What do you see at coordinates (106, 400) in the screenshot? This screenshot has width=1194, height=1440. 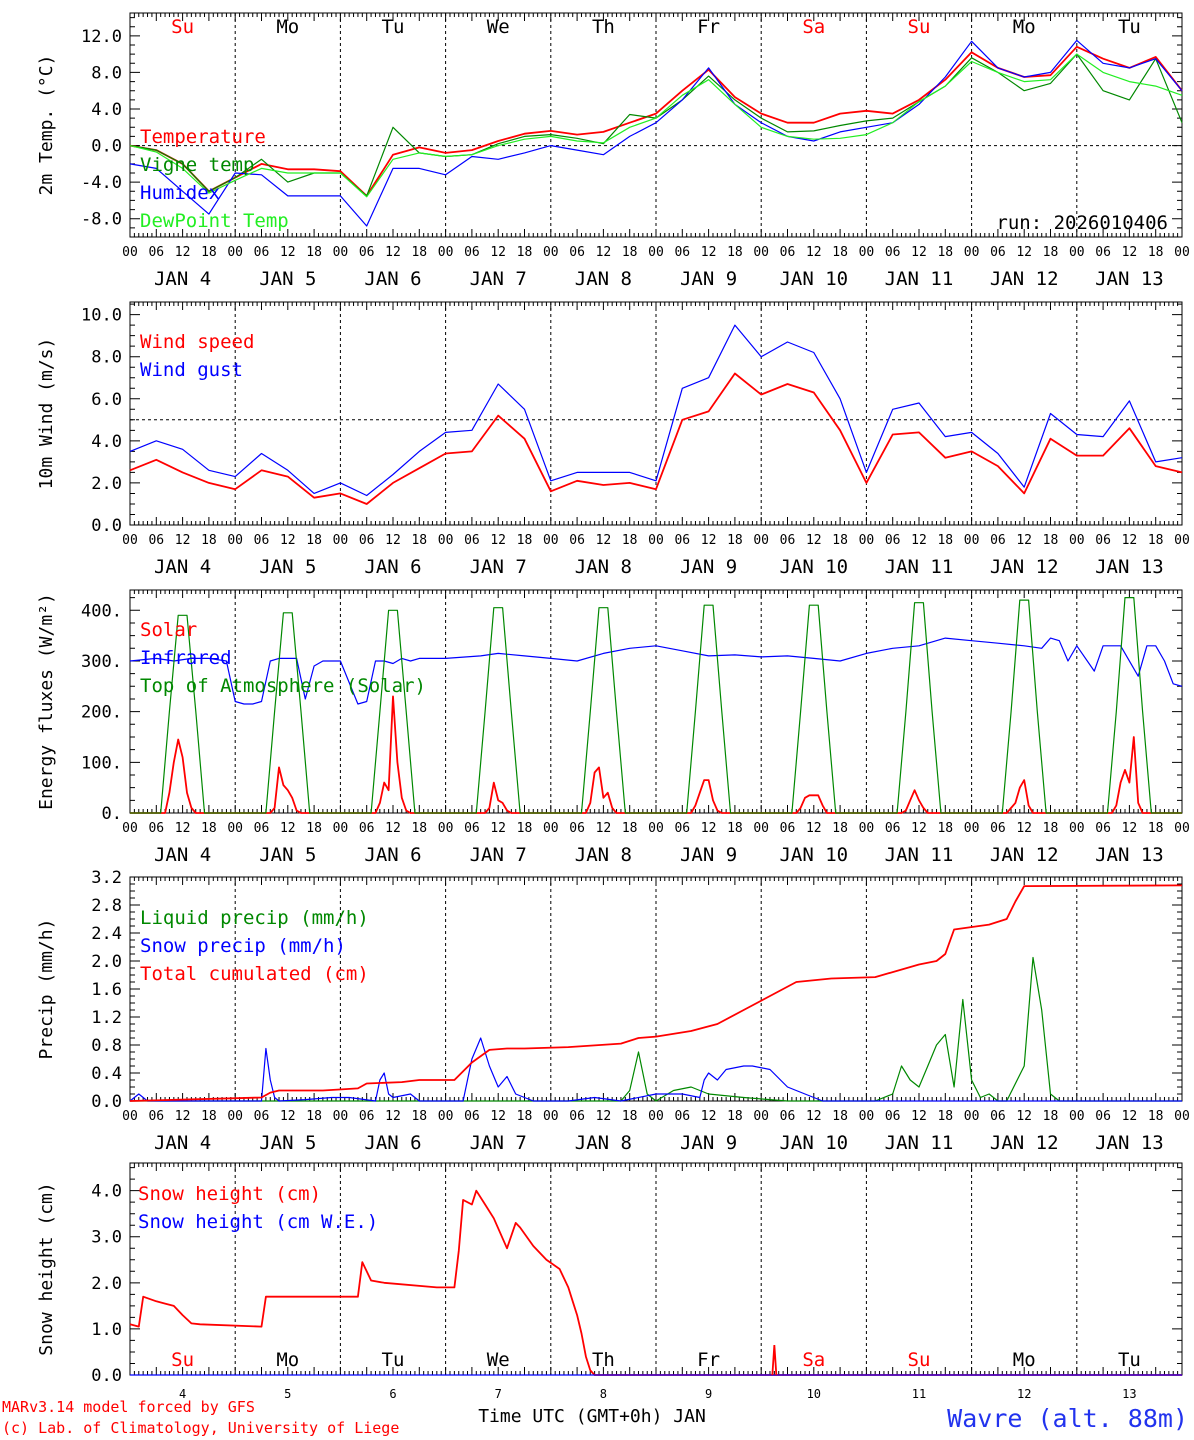 I see `y-tick-label: 6.0` at bounding box center [106, 400].